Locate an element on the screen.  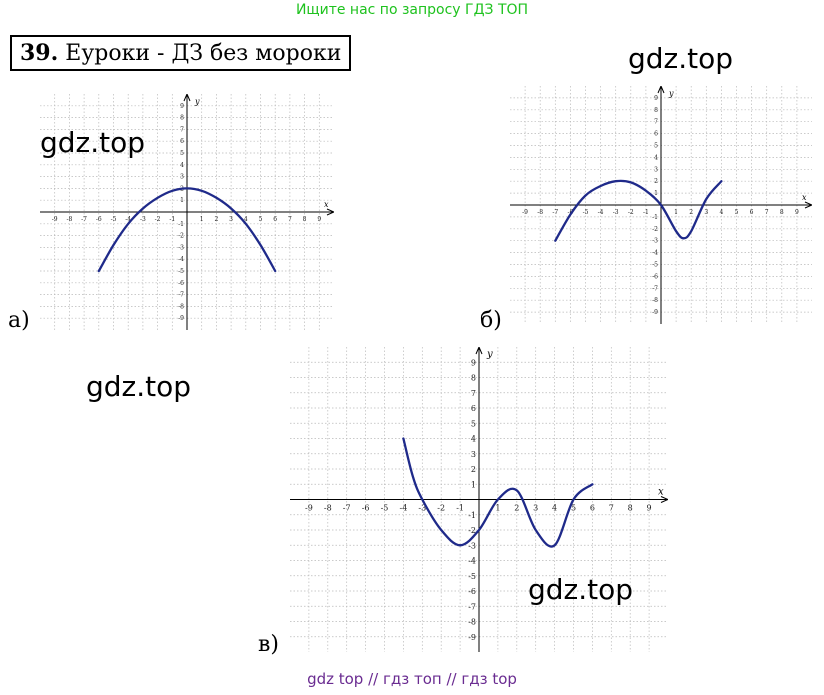
task-title: Еуроки - ДЗ без мороки is located at coordinates (203, 53).